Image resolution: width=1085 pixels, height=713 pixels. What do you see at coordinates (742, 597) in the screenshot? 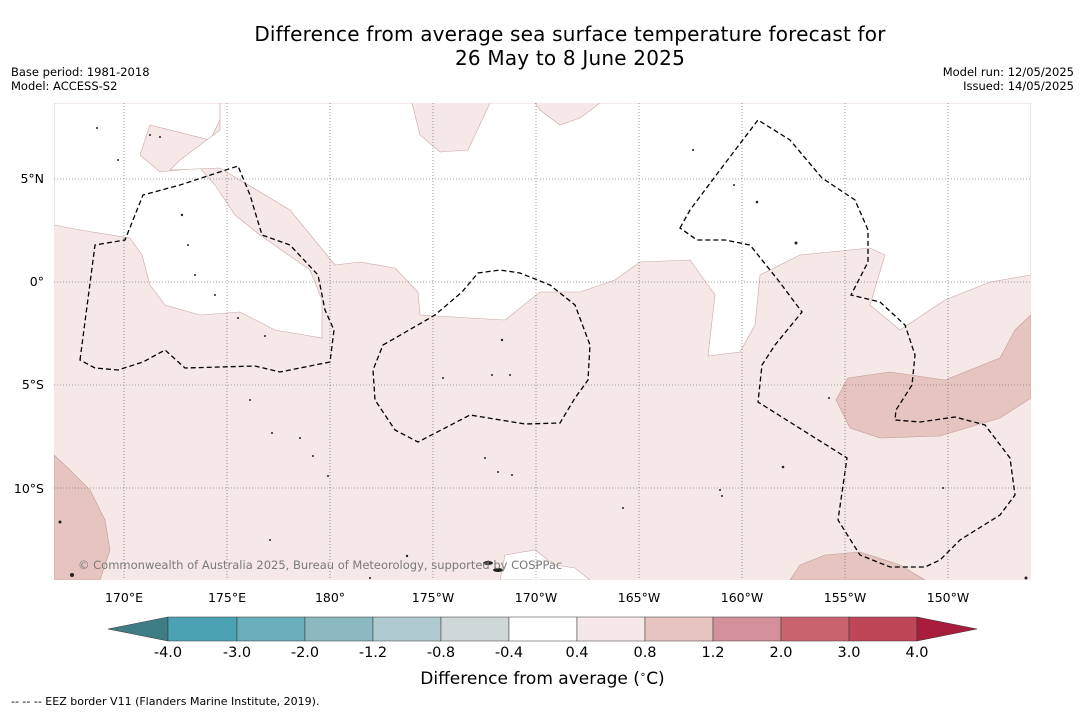
I see `lon-label-160w: 160°W` at bounding box center [742, 597].